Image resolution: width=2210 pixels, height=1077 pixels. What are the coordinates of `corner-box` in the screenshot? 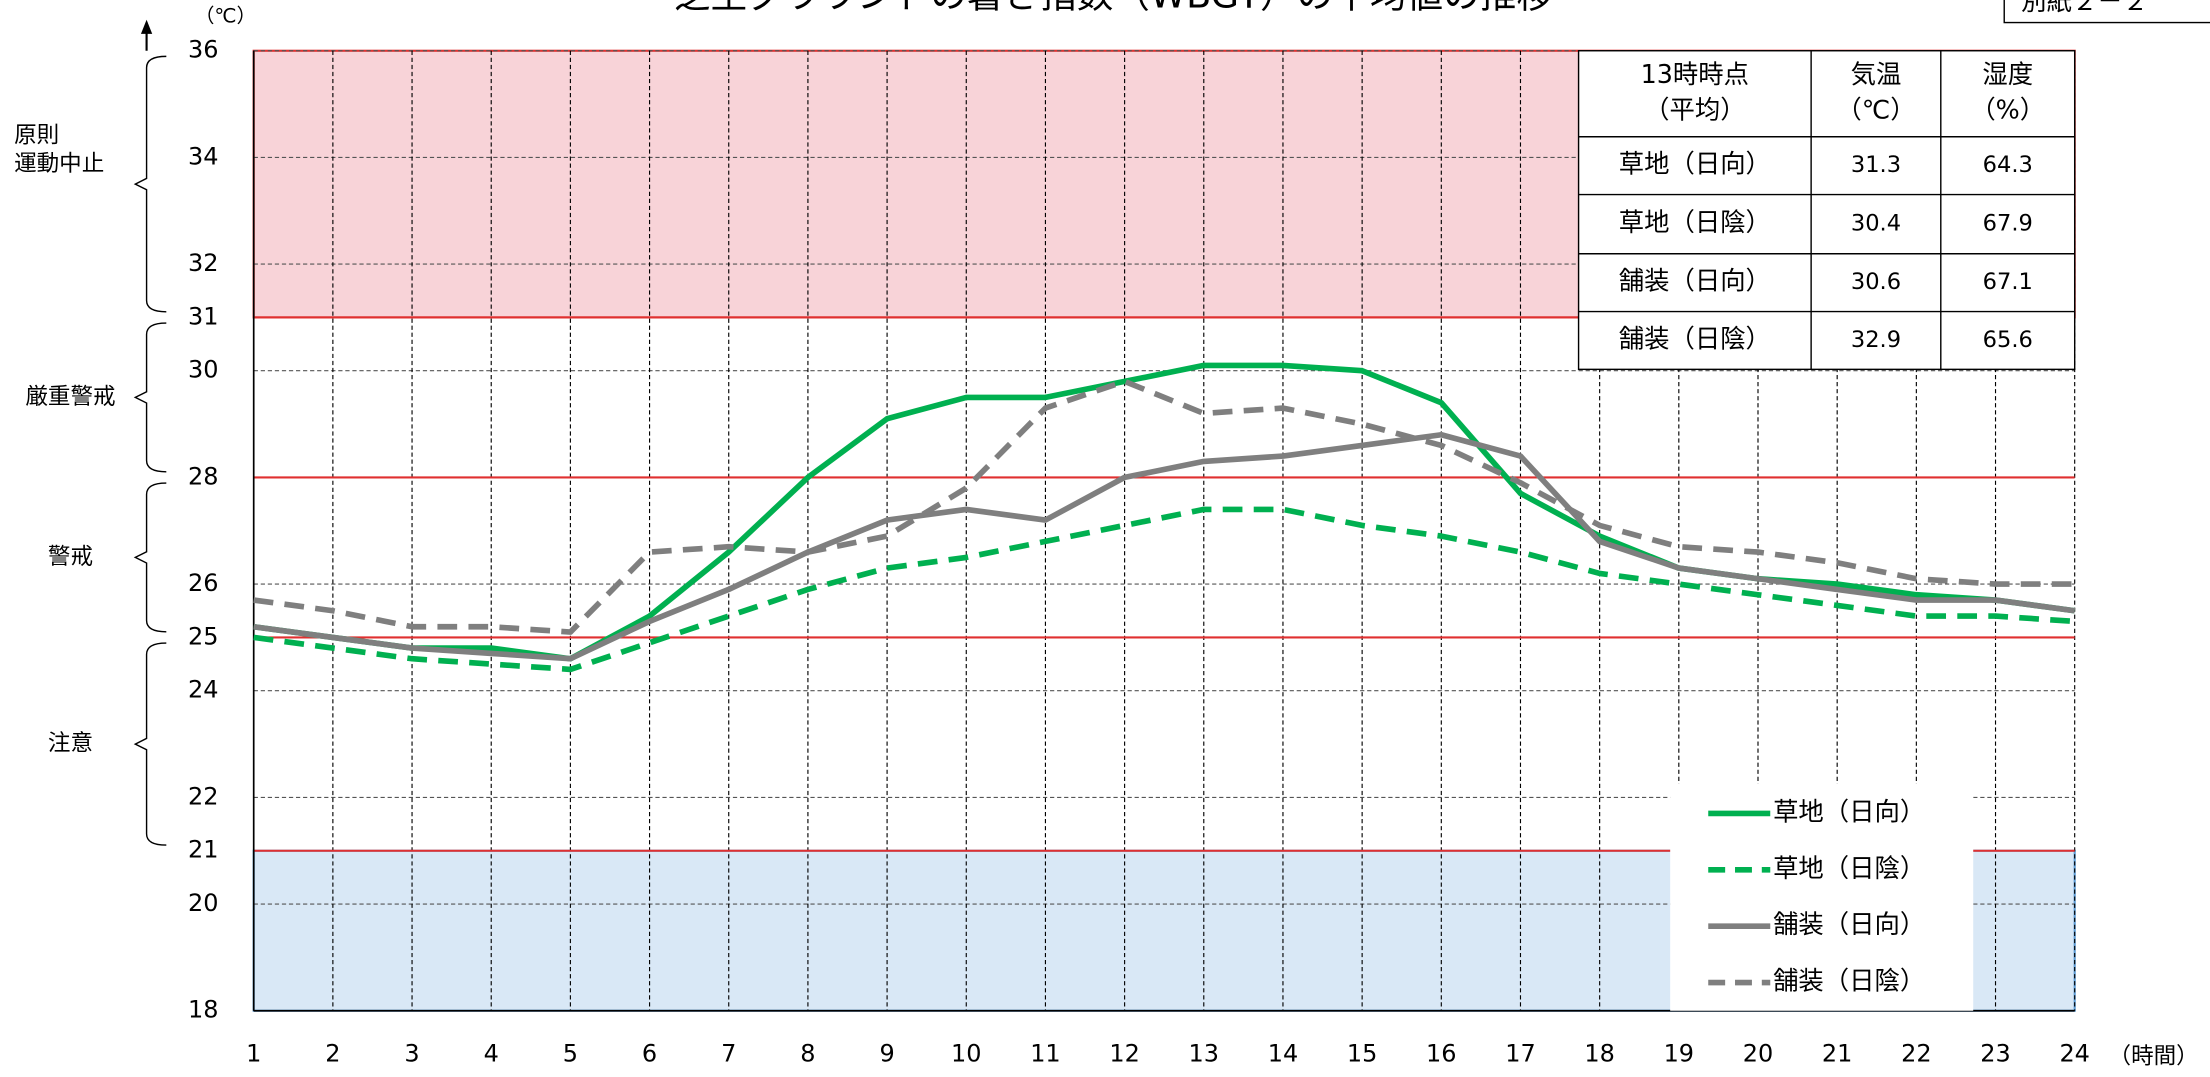 It's located at (2106, 12).